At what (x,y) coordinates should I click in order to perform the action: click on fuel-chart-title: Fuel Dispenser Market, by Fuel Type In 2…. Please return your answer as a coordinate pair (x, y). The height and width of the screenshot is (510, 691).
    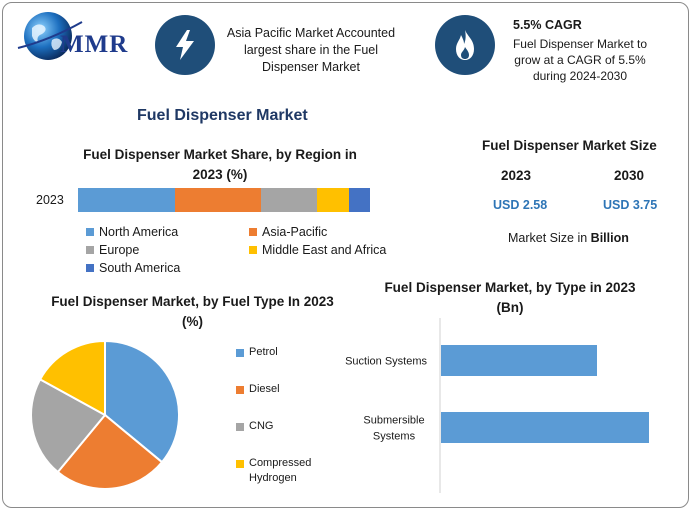
    Looking at the image, I should click on (192, 311).